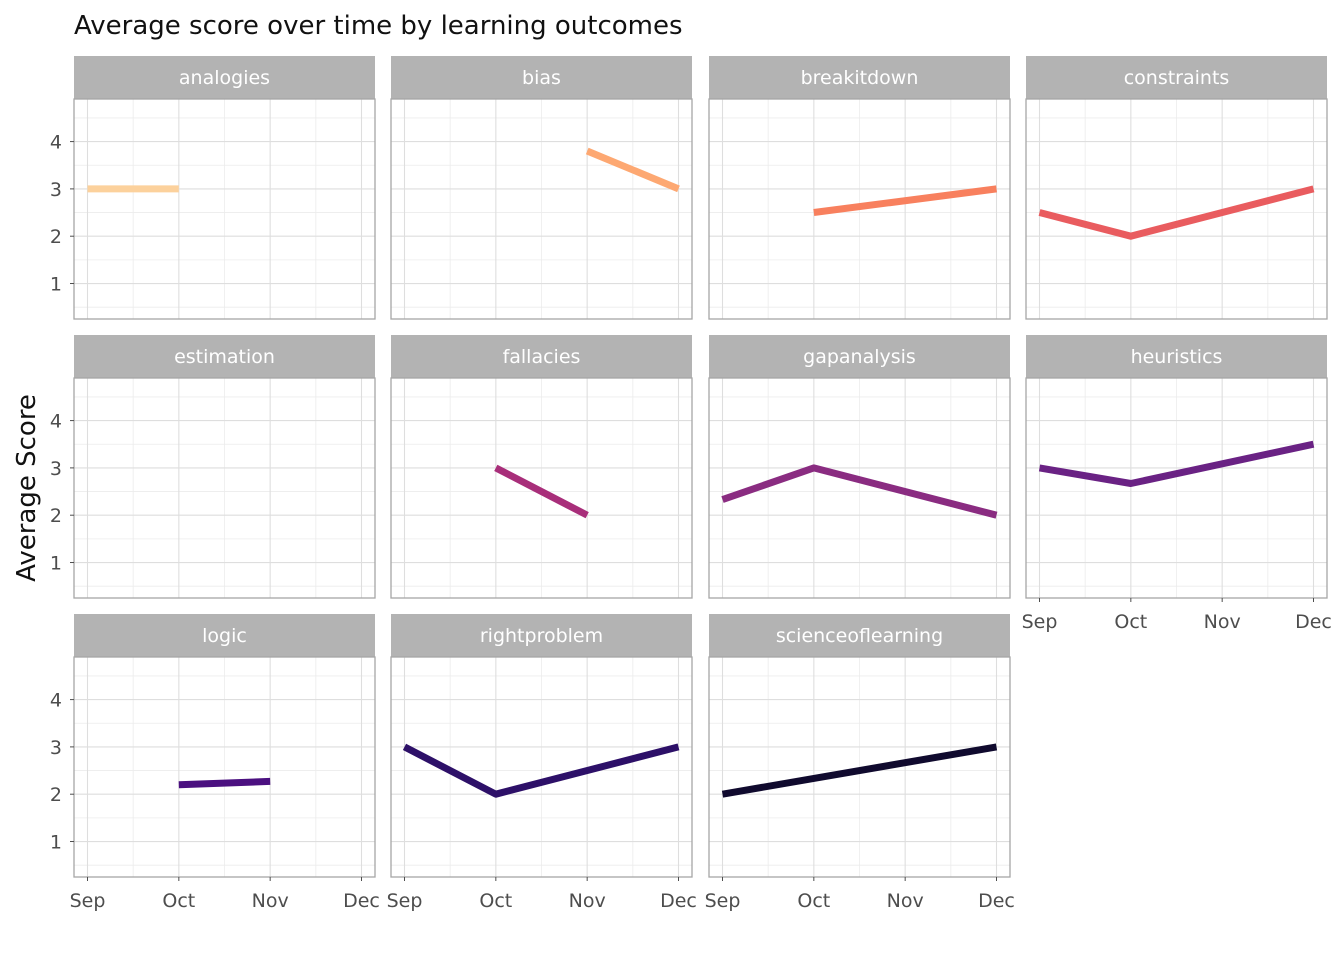 This screenshot has height=960, width=1344. I want to click on facet-label: scienceoflearning, so click(859, 636).